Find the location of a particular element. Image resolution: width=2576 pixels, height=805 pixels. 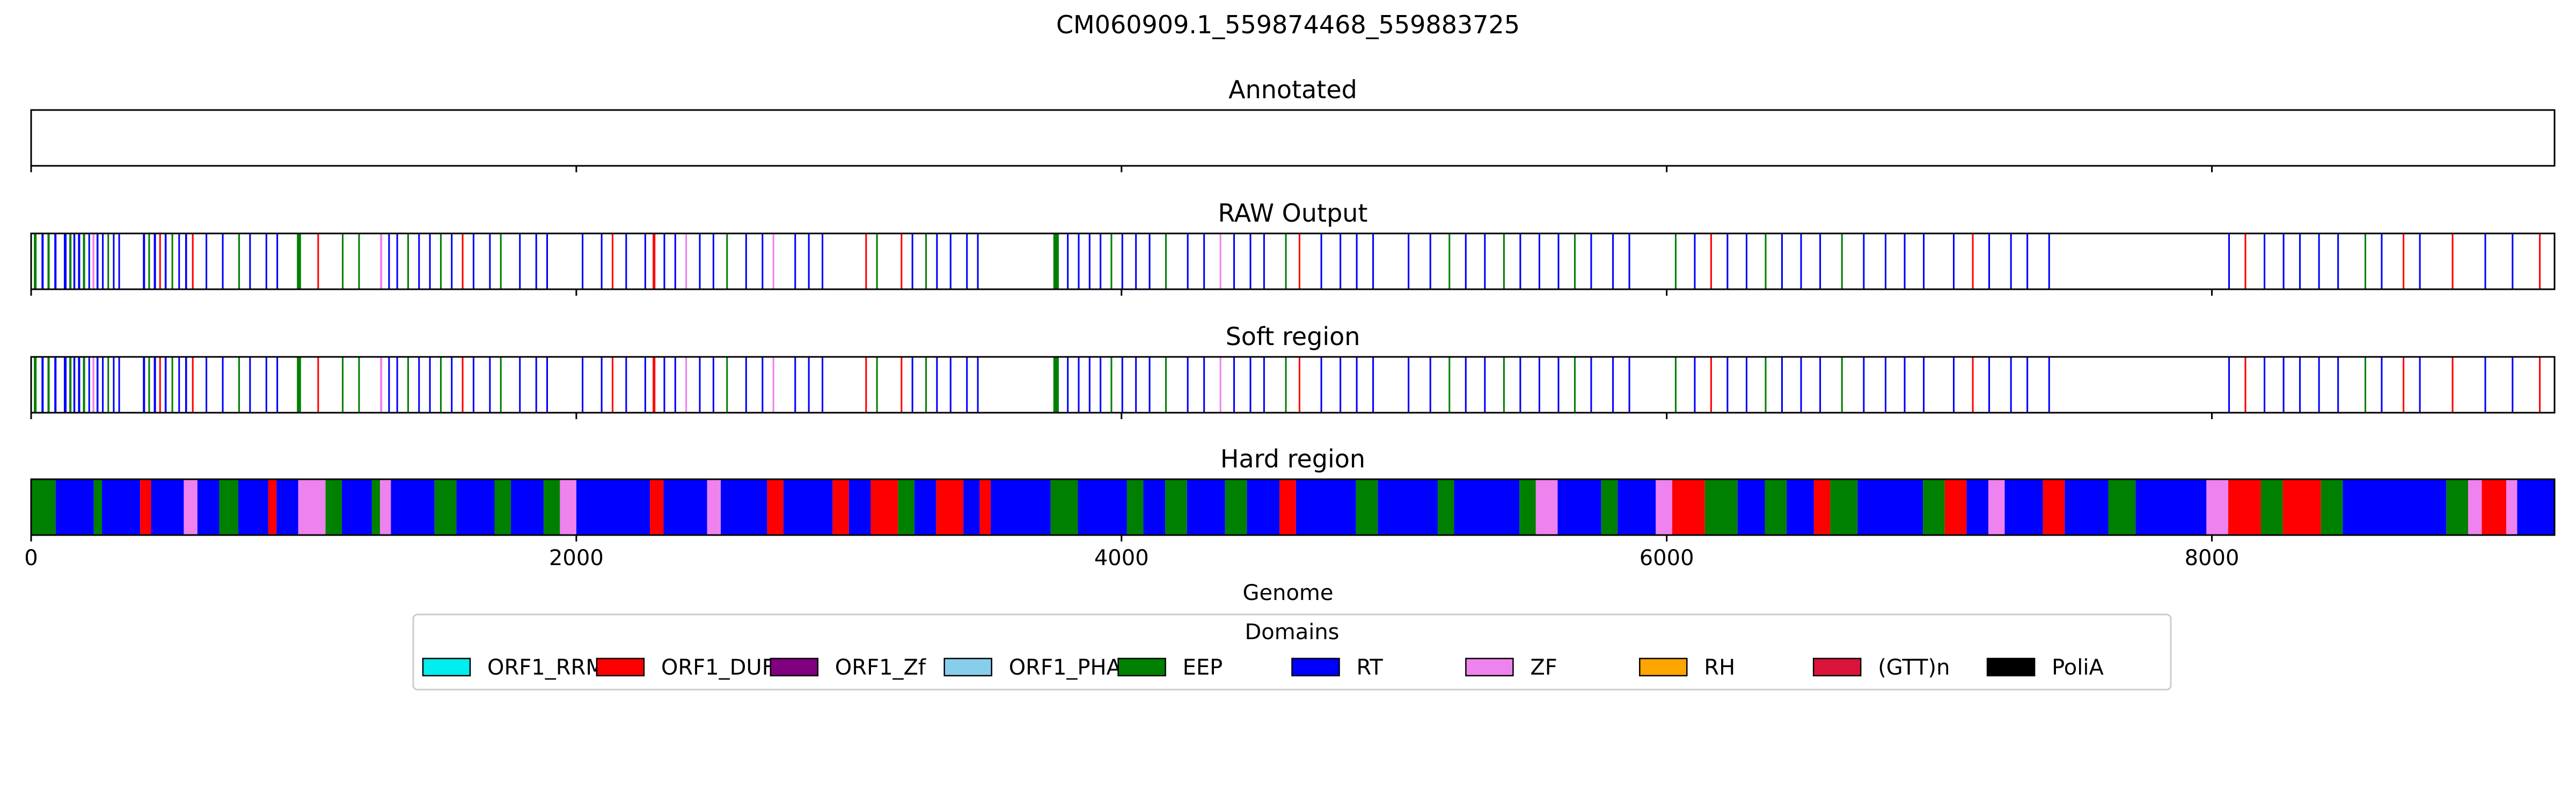

legend-label: ORF1_Zf is located at coordinates (880, 667).